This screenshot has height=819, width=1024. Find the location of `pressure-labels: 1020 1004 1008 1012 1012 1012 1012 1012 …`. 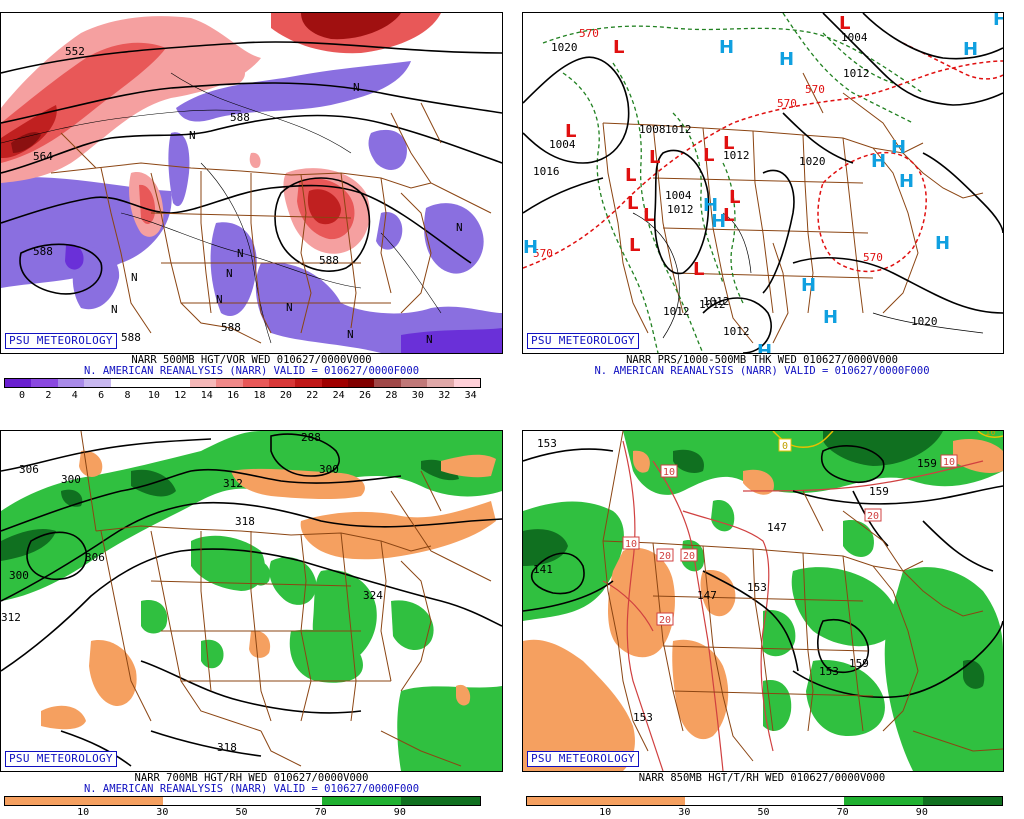

pressure-labels: 1020 1004 1008 1012 1012 1012 1012 1012 … is located at coordinates (735, 184).